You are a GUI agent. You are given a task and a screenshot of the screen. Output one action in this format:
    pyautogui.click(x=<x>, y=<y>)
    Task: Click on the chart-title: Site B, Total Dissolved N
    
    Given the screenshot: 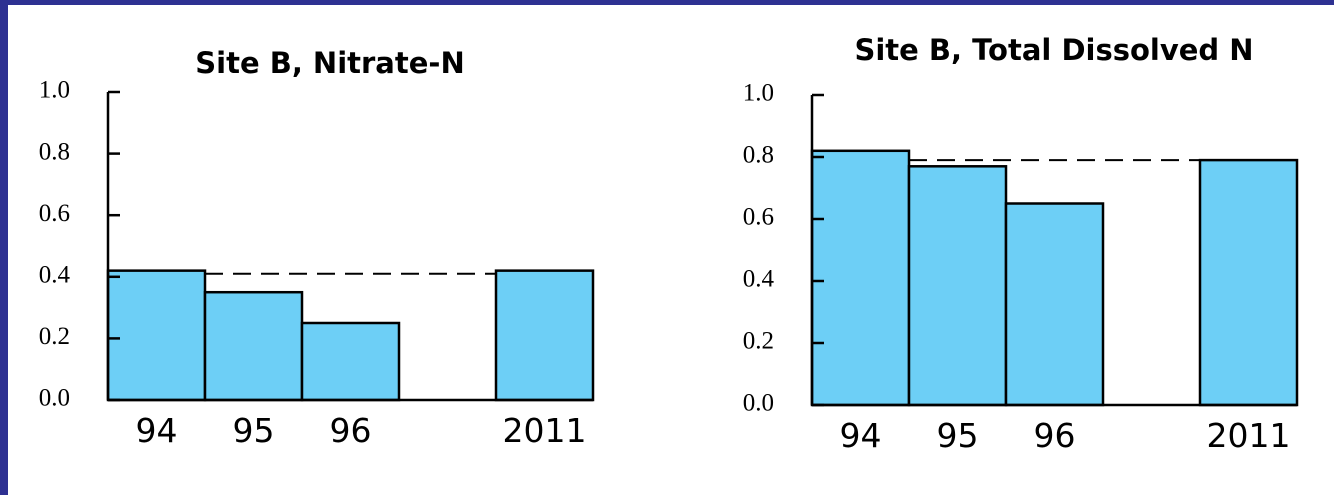 What is the action you would take?
    pyautogui.click(x=1053, y=50)
    